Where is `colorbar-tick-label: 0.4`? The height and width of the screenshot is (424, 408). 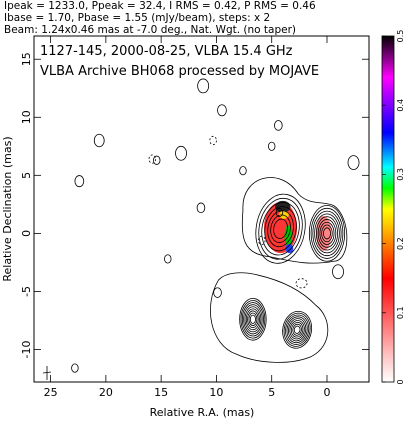
colorbar-tick-label: 0.4 is located at coordinates (400, 105).